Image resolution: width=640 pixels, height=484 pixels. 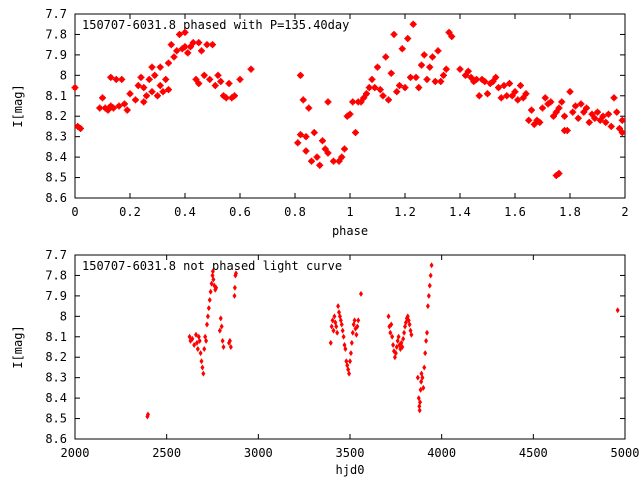 I want to click on unphased-x-tick-label: 5000, so click(x=625, y=453).